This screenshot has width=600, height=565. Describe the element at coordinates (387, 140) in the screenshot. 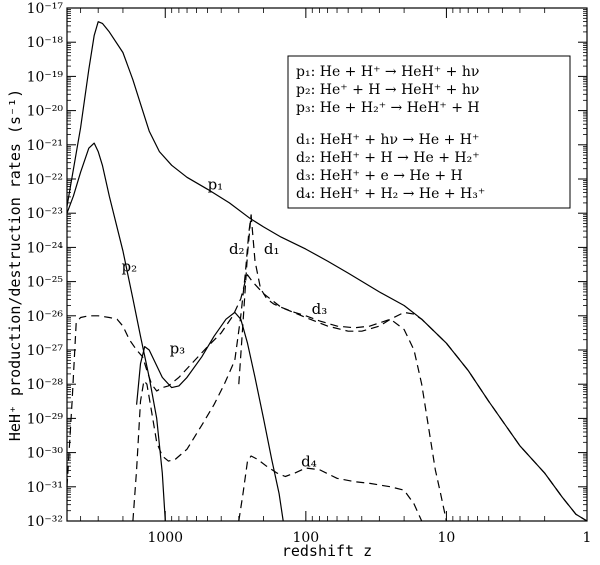

I see `legend-entry-d1: d₁: HeH⁺ + hν → He + H⁺` at that location.